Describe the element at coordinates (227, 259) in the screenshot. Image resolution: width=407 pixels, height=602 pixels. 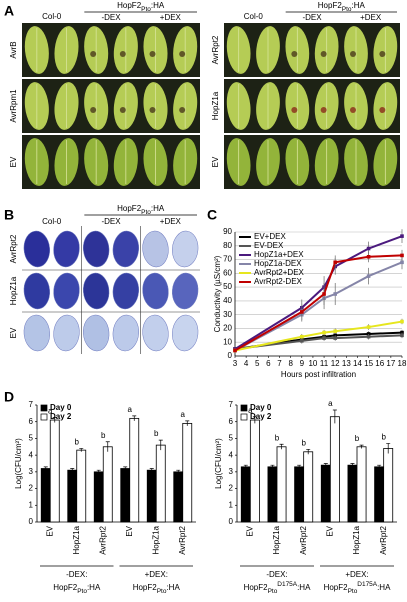
I see `y-tick-label: 70` at that location.